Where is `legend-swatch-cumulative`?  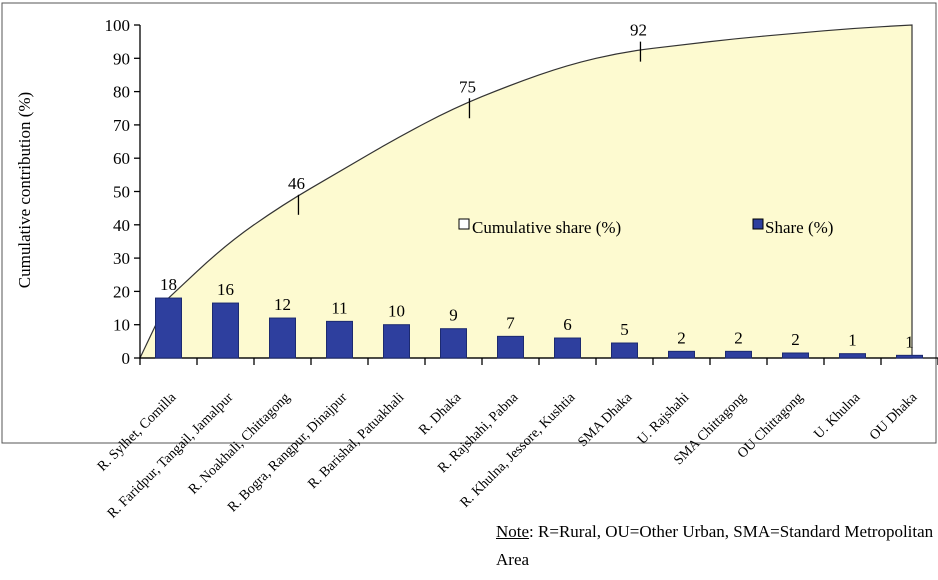 legend-swatch-cumulative is located at coordinates (464, 224).